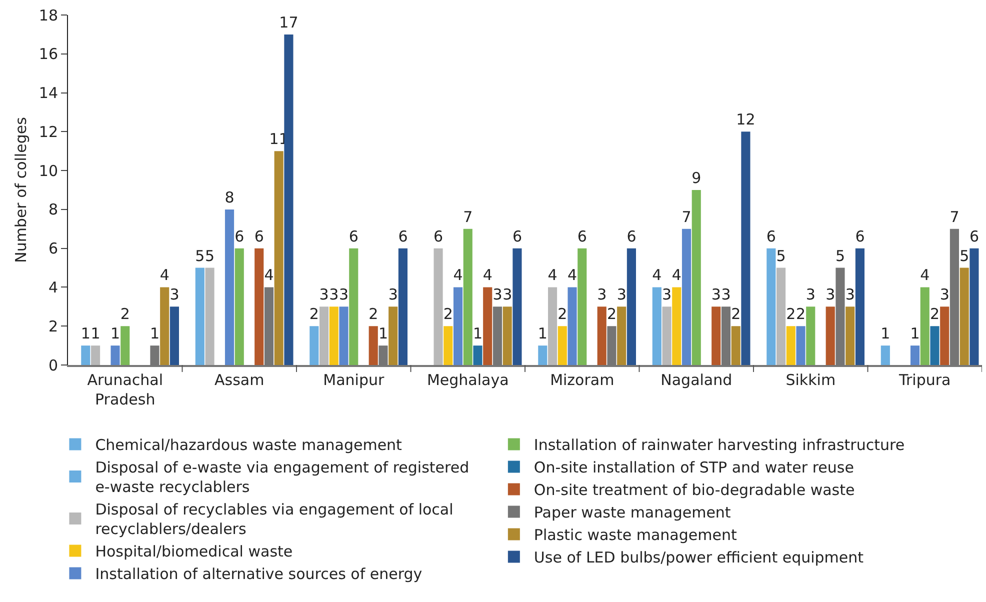 The height and width of the screenshot is (602, 986). I want to click on x-tick-label: Mizoram, so click(582, 380).